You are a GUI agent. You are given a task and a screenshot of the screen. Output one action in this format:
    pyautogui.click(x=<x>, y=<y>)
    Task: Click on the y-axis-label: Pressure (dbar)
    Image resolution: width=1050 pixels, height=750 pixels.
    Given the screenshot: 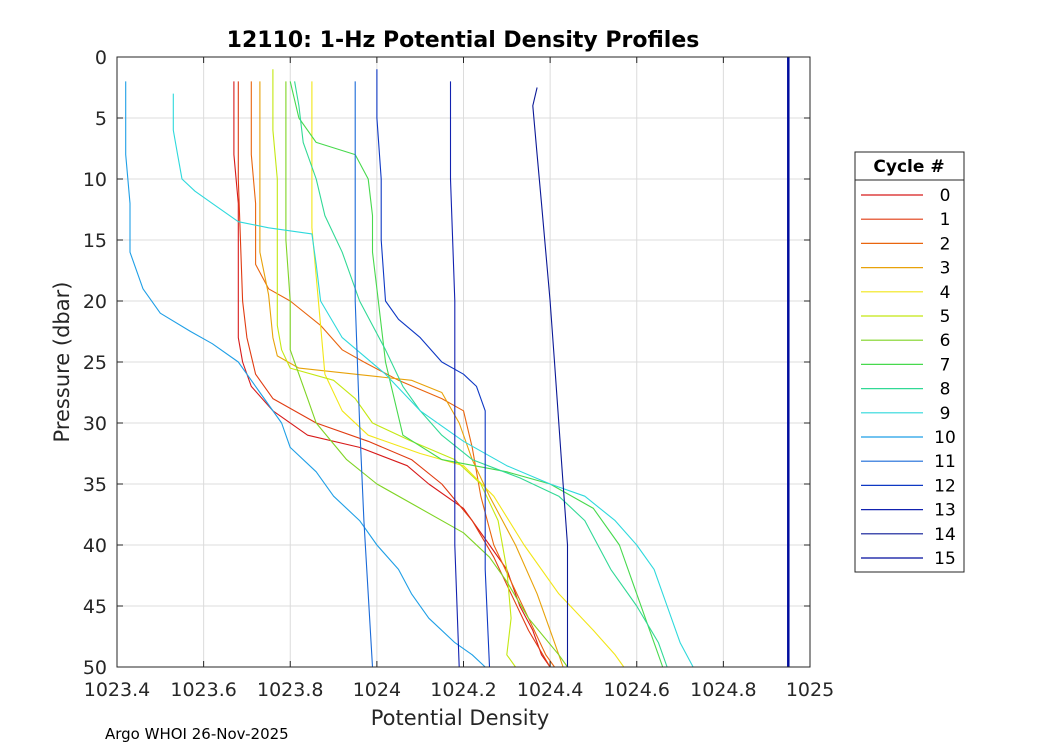 What is the action you would take?
    pyautogui.click(x=62, y=362)
    